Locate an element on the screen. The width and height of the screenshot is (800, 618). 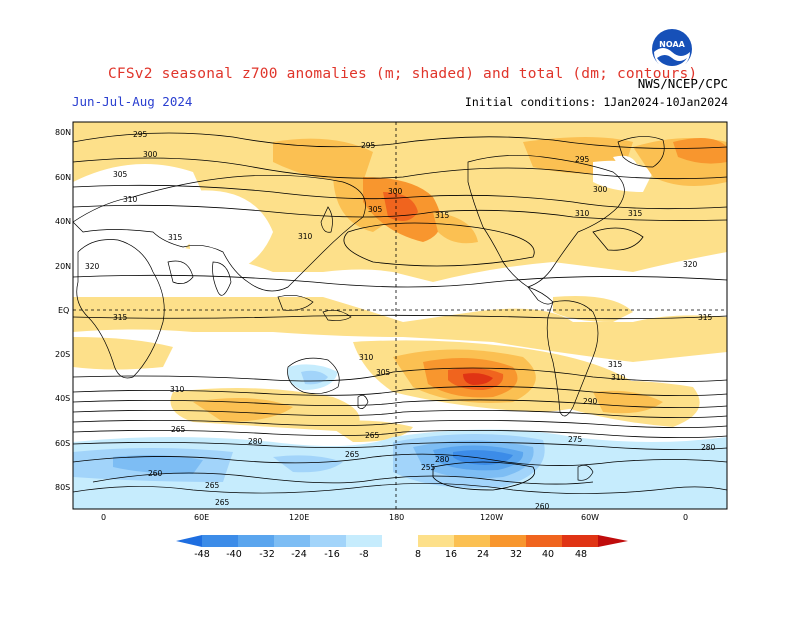
lat-label-20s: 20S is located at coordinates (62, 354).